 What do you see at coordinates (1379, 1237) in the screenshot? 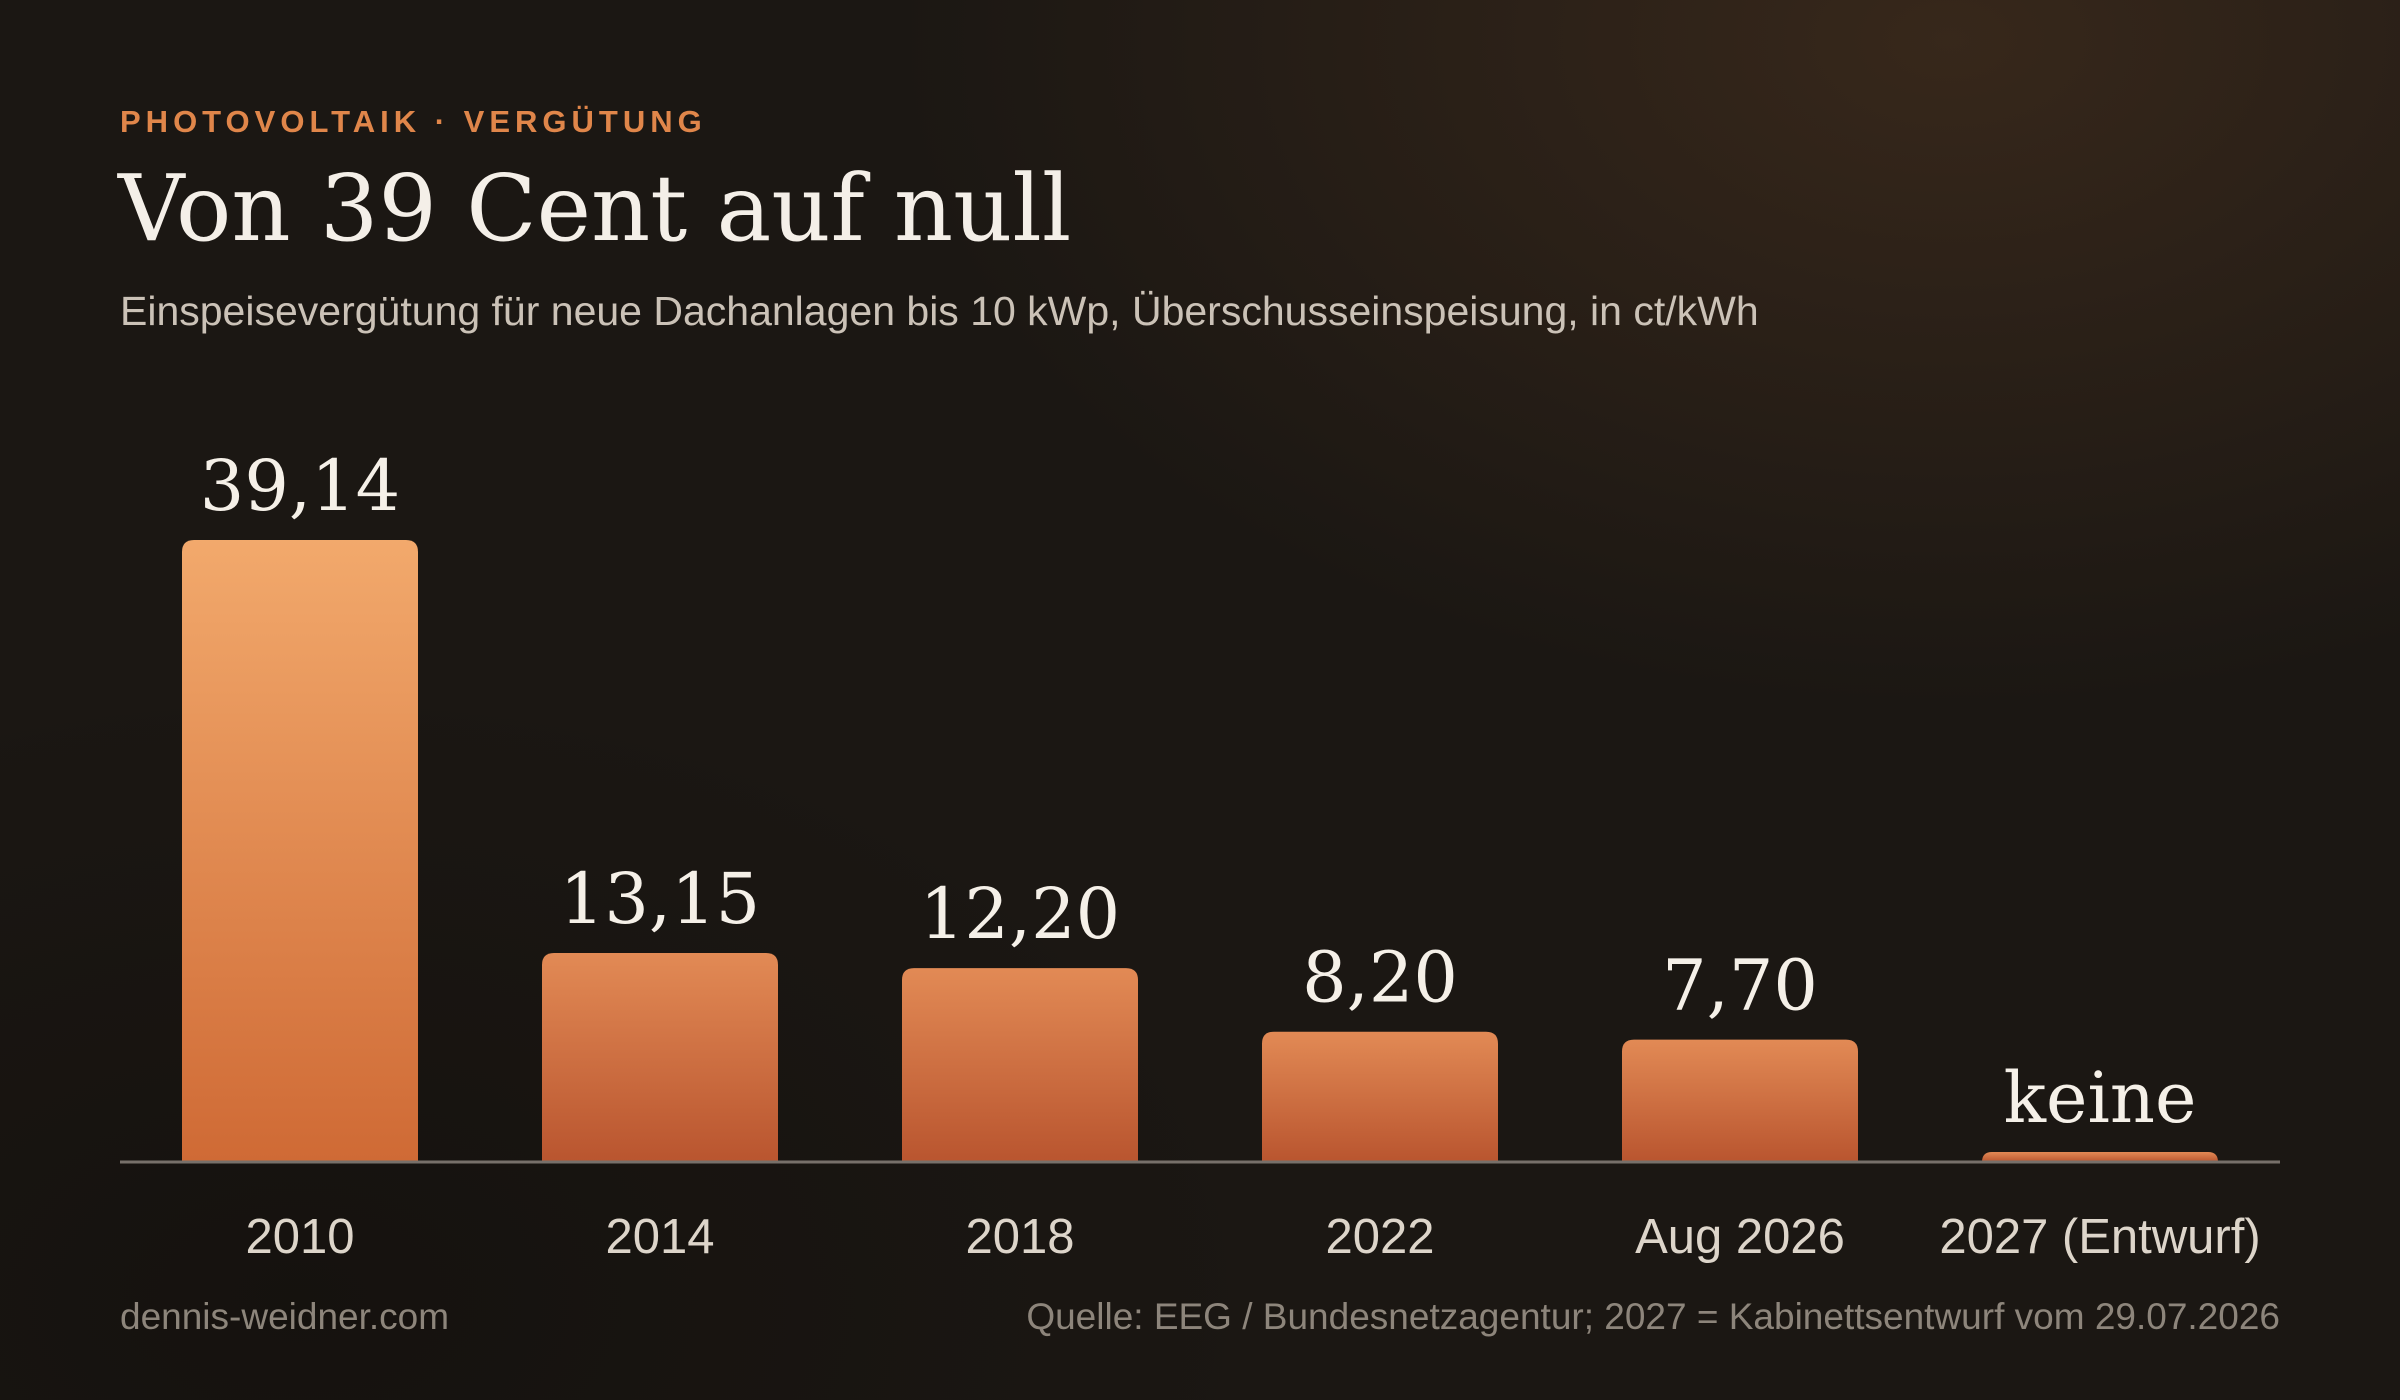
I see `tick-label-2022: 2022` at bounding box center [1379, 1237].